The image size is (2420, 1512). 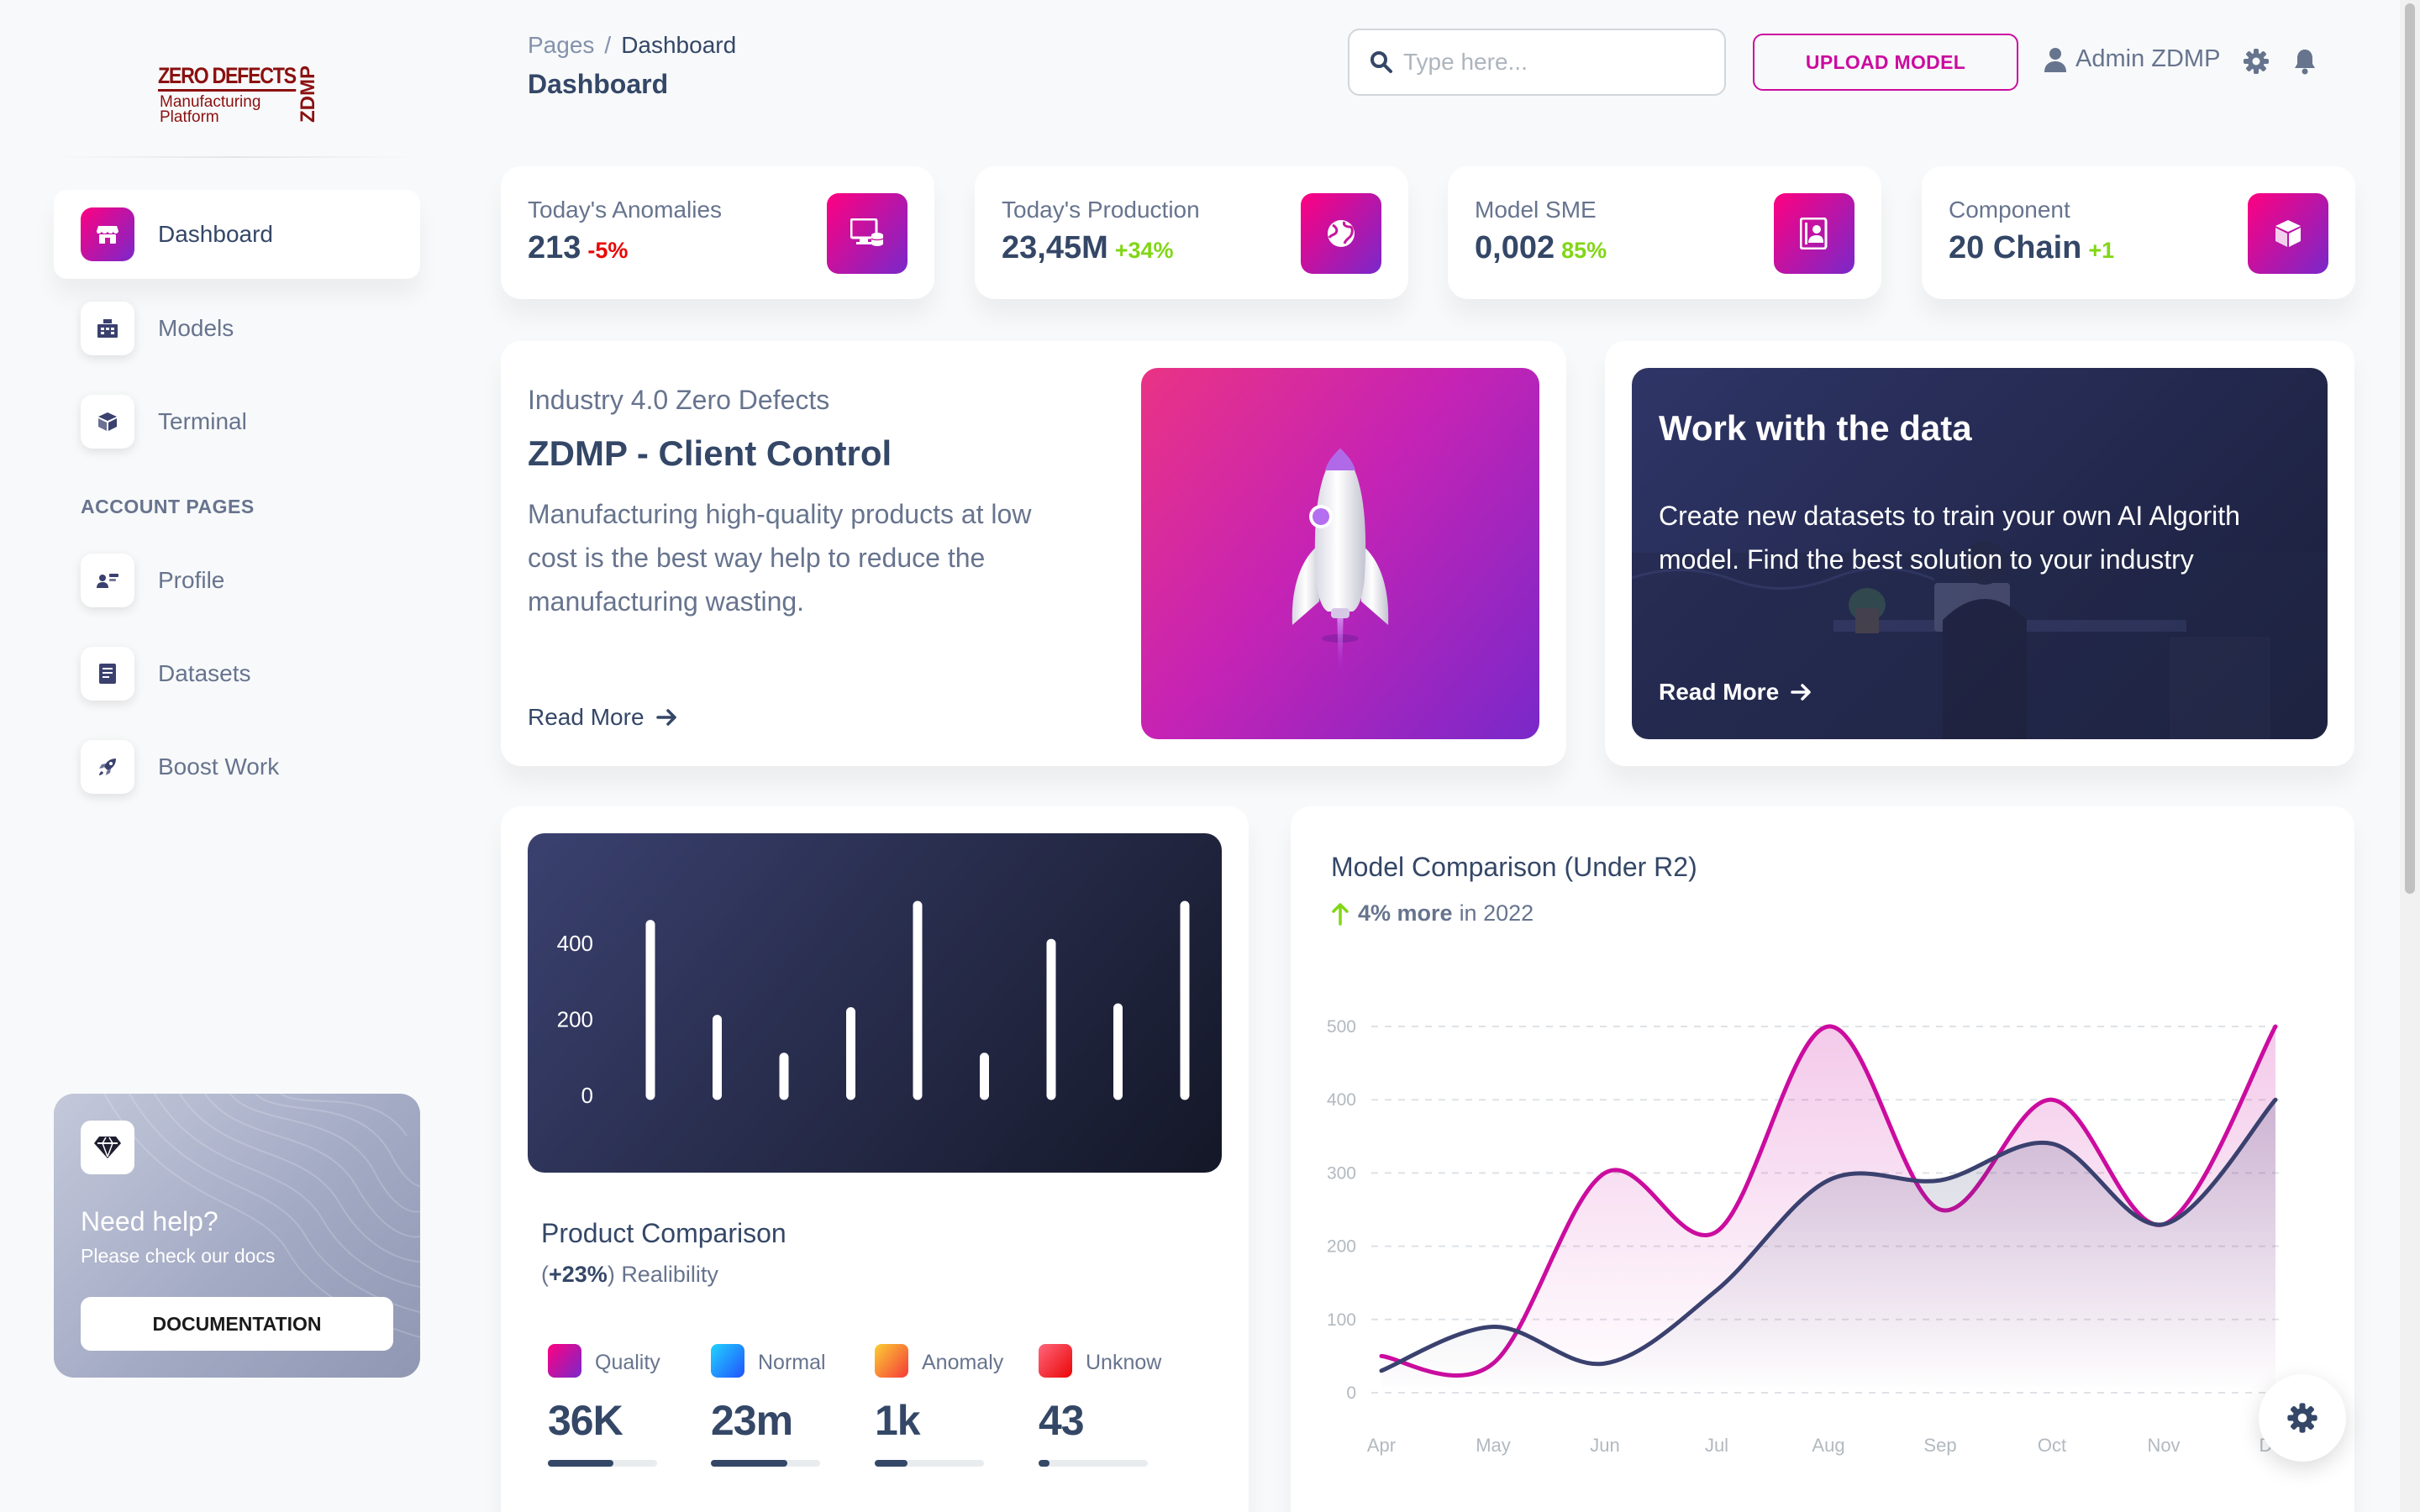 I want to click on sidebar-item-label: Profile, so click(x=191, y=580).